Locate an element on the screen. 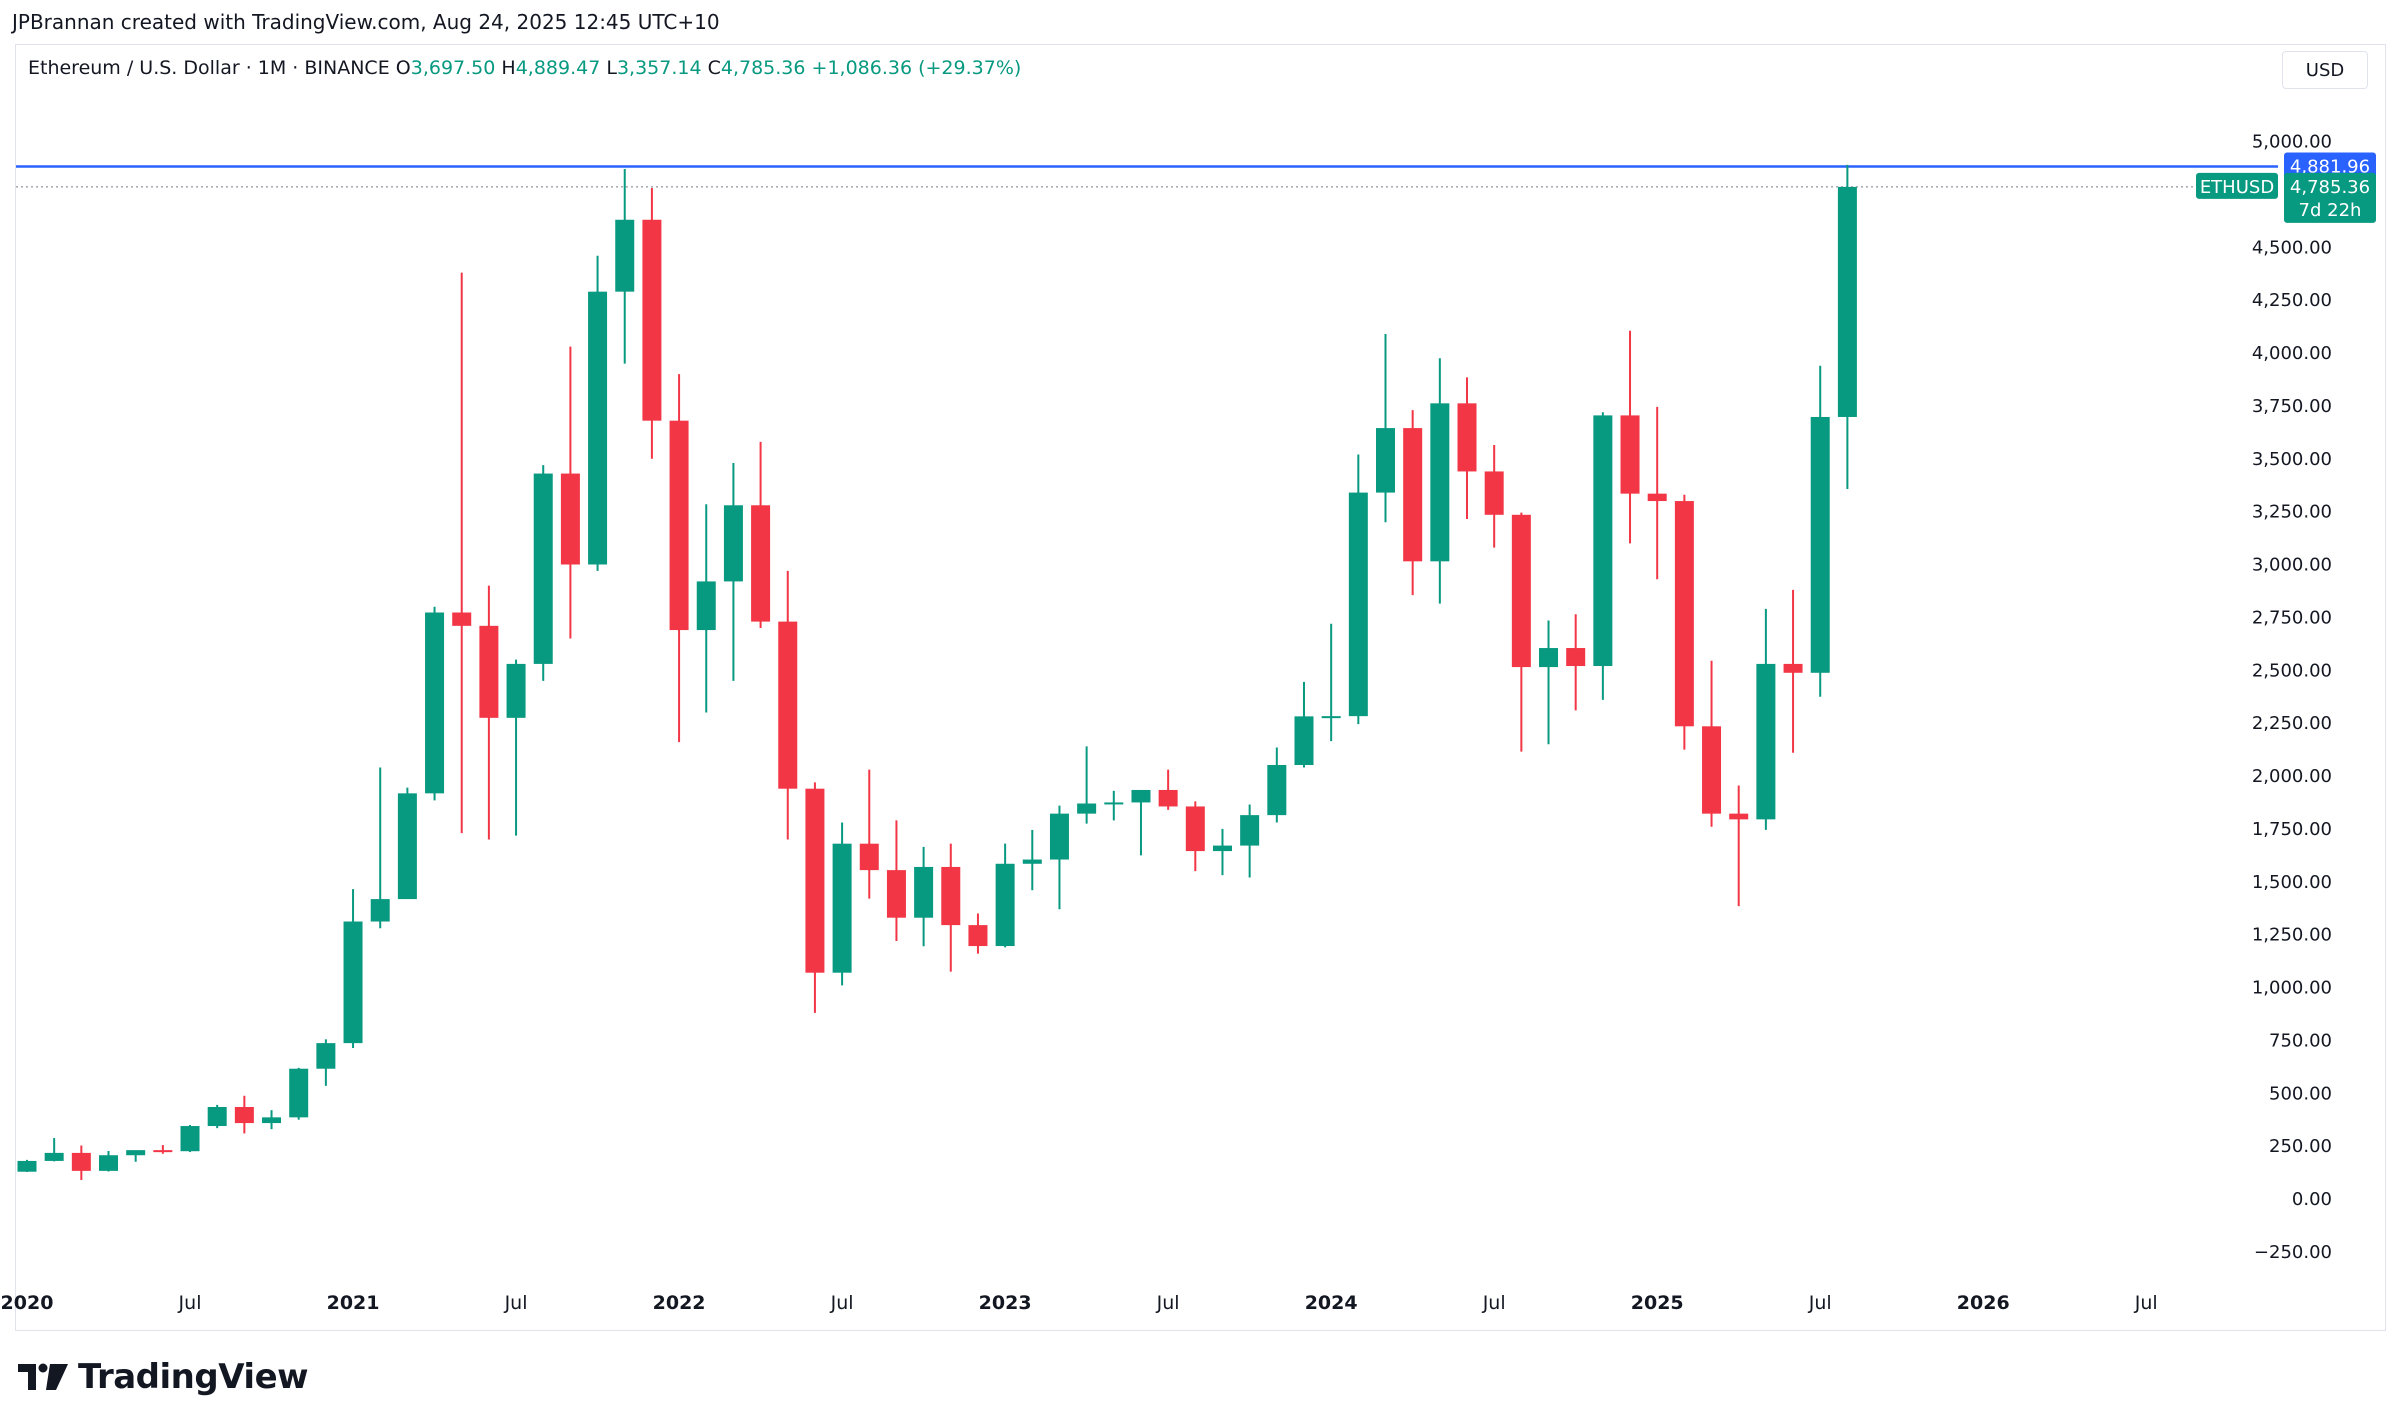 This screenshot has height=1423, width=2400. tradingview-logo: TradingView is located at coordinates (163, 1377).